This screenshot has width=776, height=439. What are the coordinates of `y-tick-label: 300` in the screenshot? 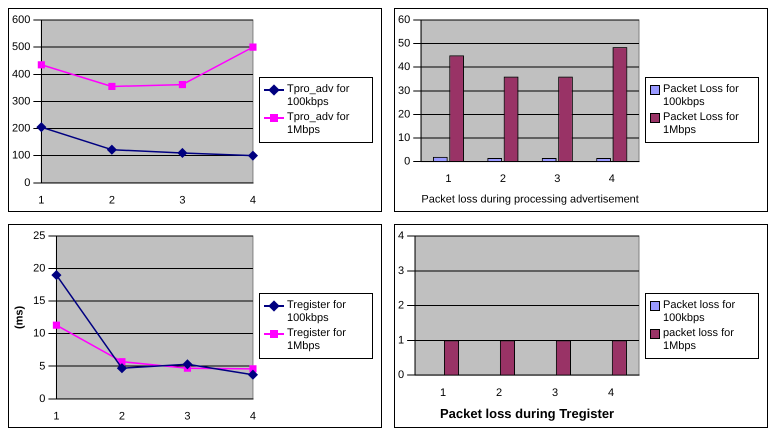 It's located at (21, 101).